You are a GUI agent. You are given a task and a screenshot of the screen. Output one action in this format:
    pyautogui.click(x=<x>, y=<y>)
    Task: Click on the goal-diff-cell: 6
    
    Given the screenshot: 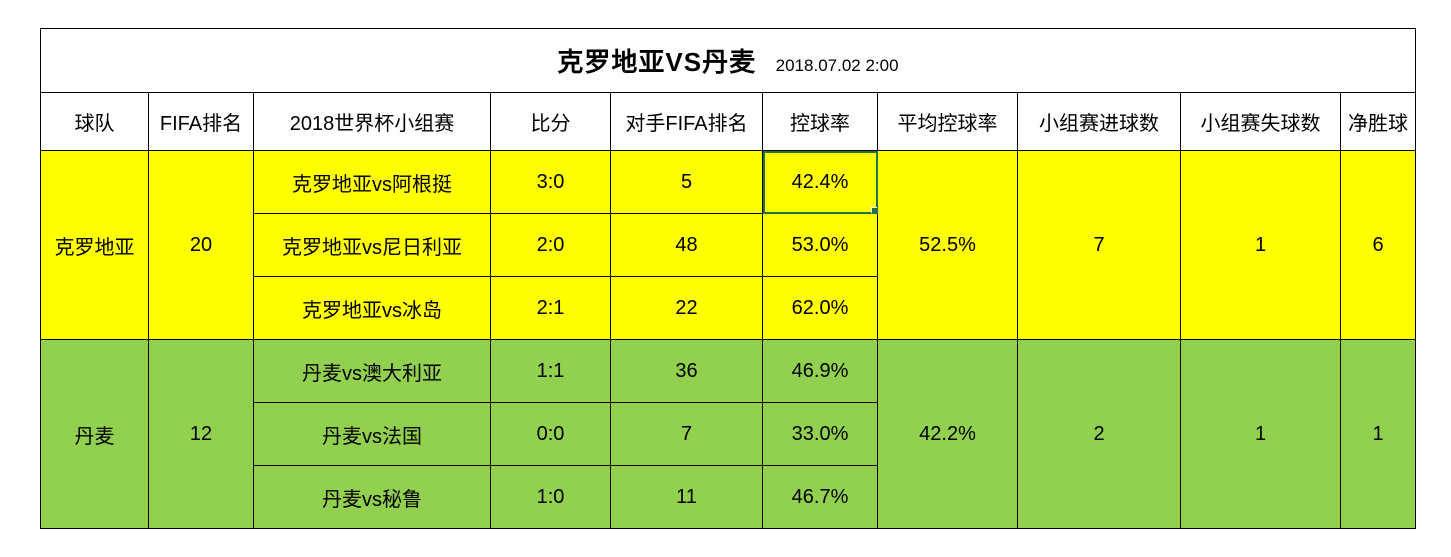 What is the action you would take?
    pyautogui.click(x=1378, y=245)
    